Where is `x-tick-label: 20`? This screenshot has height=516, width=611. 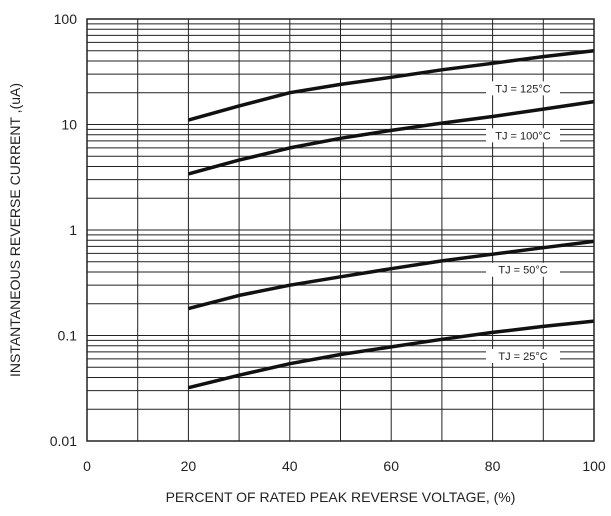 x-tick-label: 20 is located at coordinates (189, 466).